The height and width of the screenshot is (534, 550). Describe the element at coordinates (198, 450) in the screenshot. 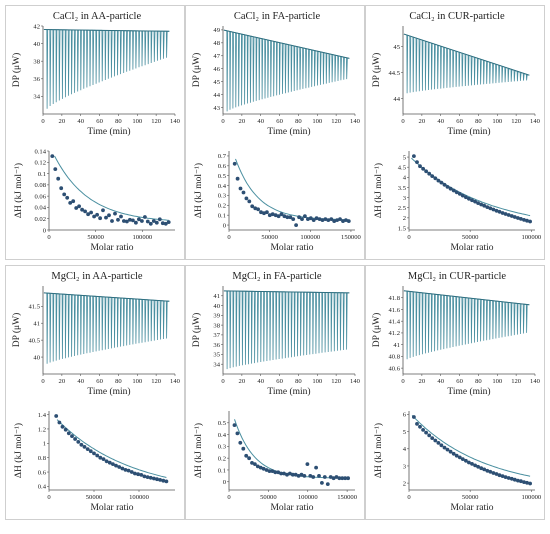

I see `isotherm-y-axis-label: ΔH (kJ mol⁻¹)` at that location.